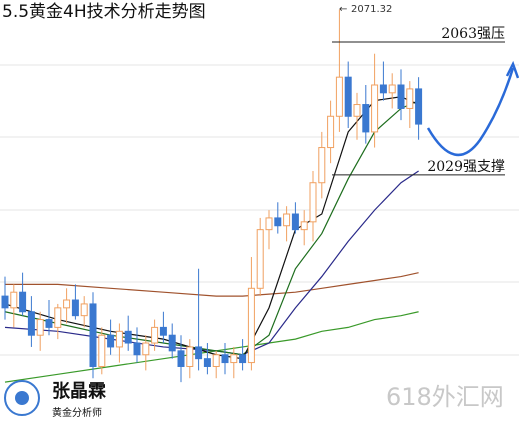  I want to click on logo-name: 张晶霖, so click(79, 391).